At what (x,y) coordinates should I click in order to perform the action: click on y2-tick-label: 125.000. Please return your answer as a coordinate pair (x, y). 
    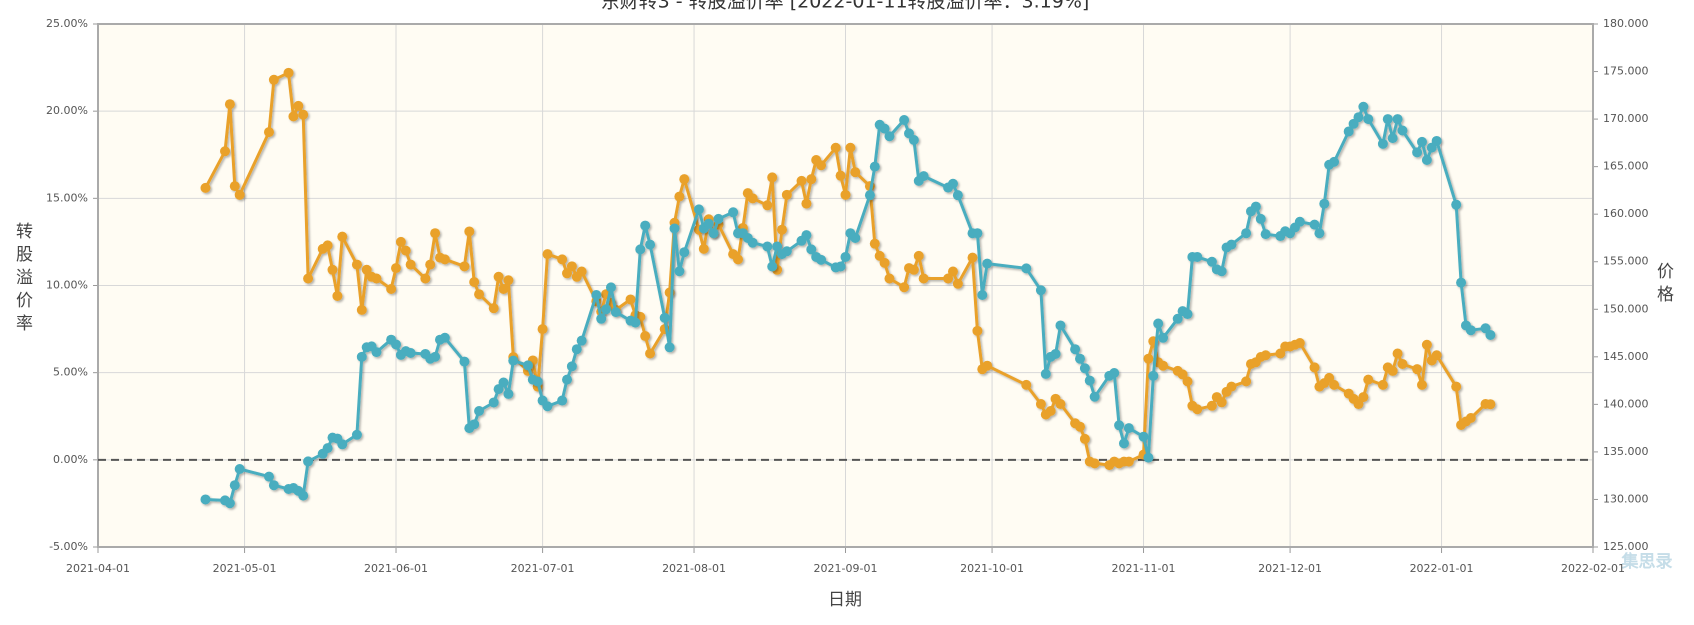
    Looking at the image, I should click on (1626, 546).